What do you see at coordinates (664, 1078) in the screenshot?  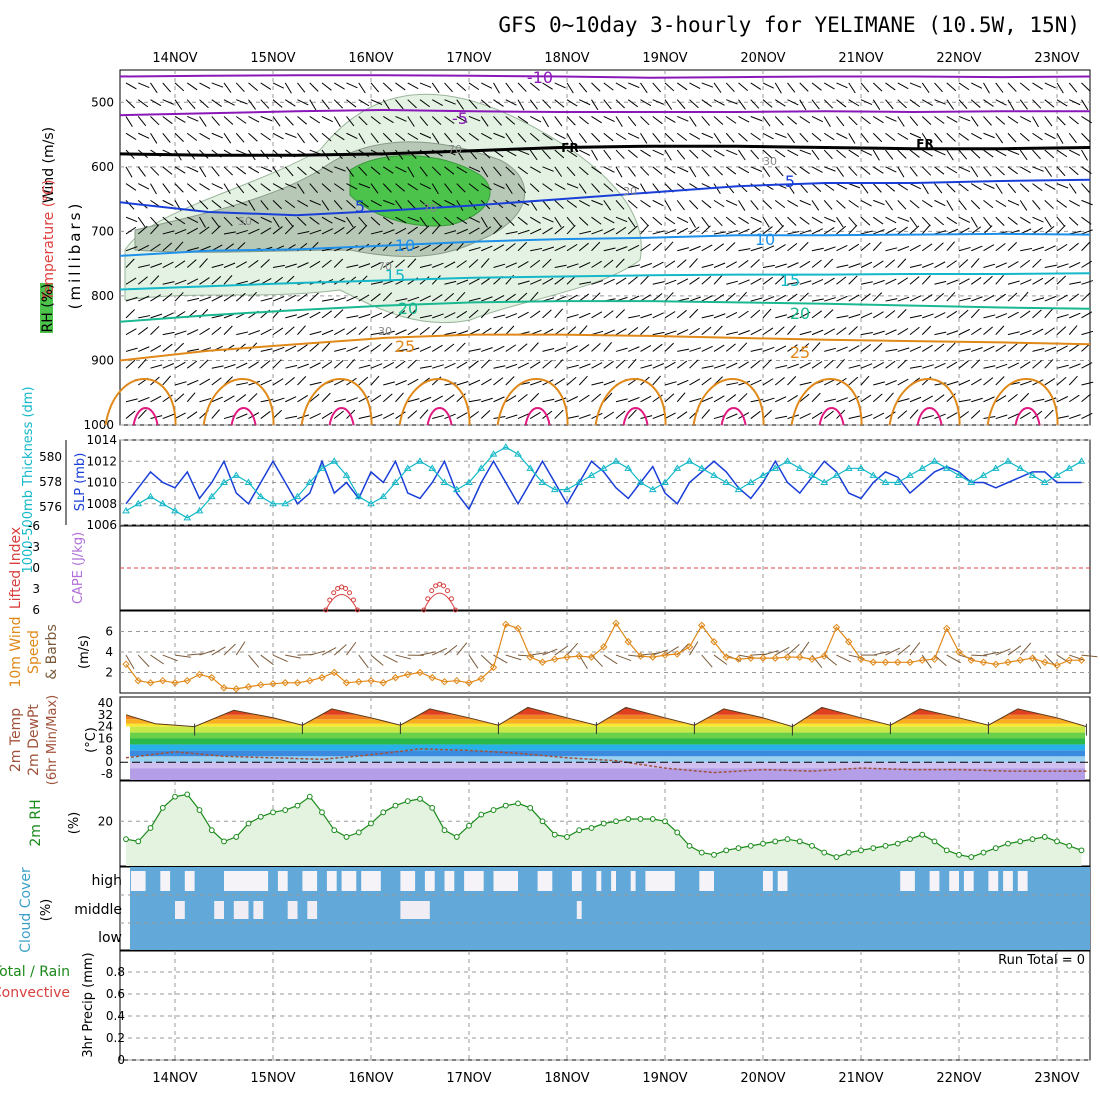 I see `date-label-bottom: 19NOV` at bounding box center [664, 1078].